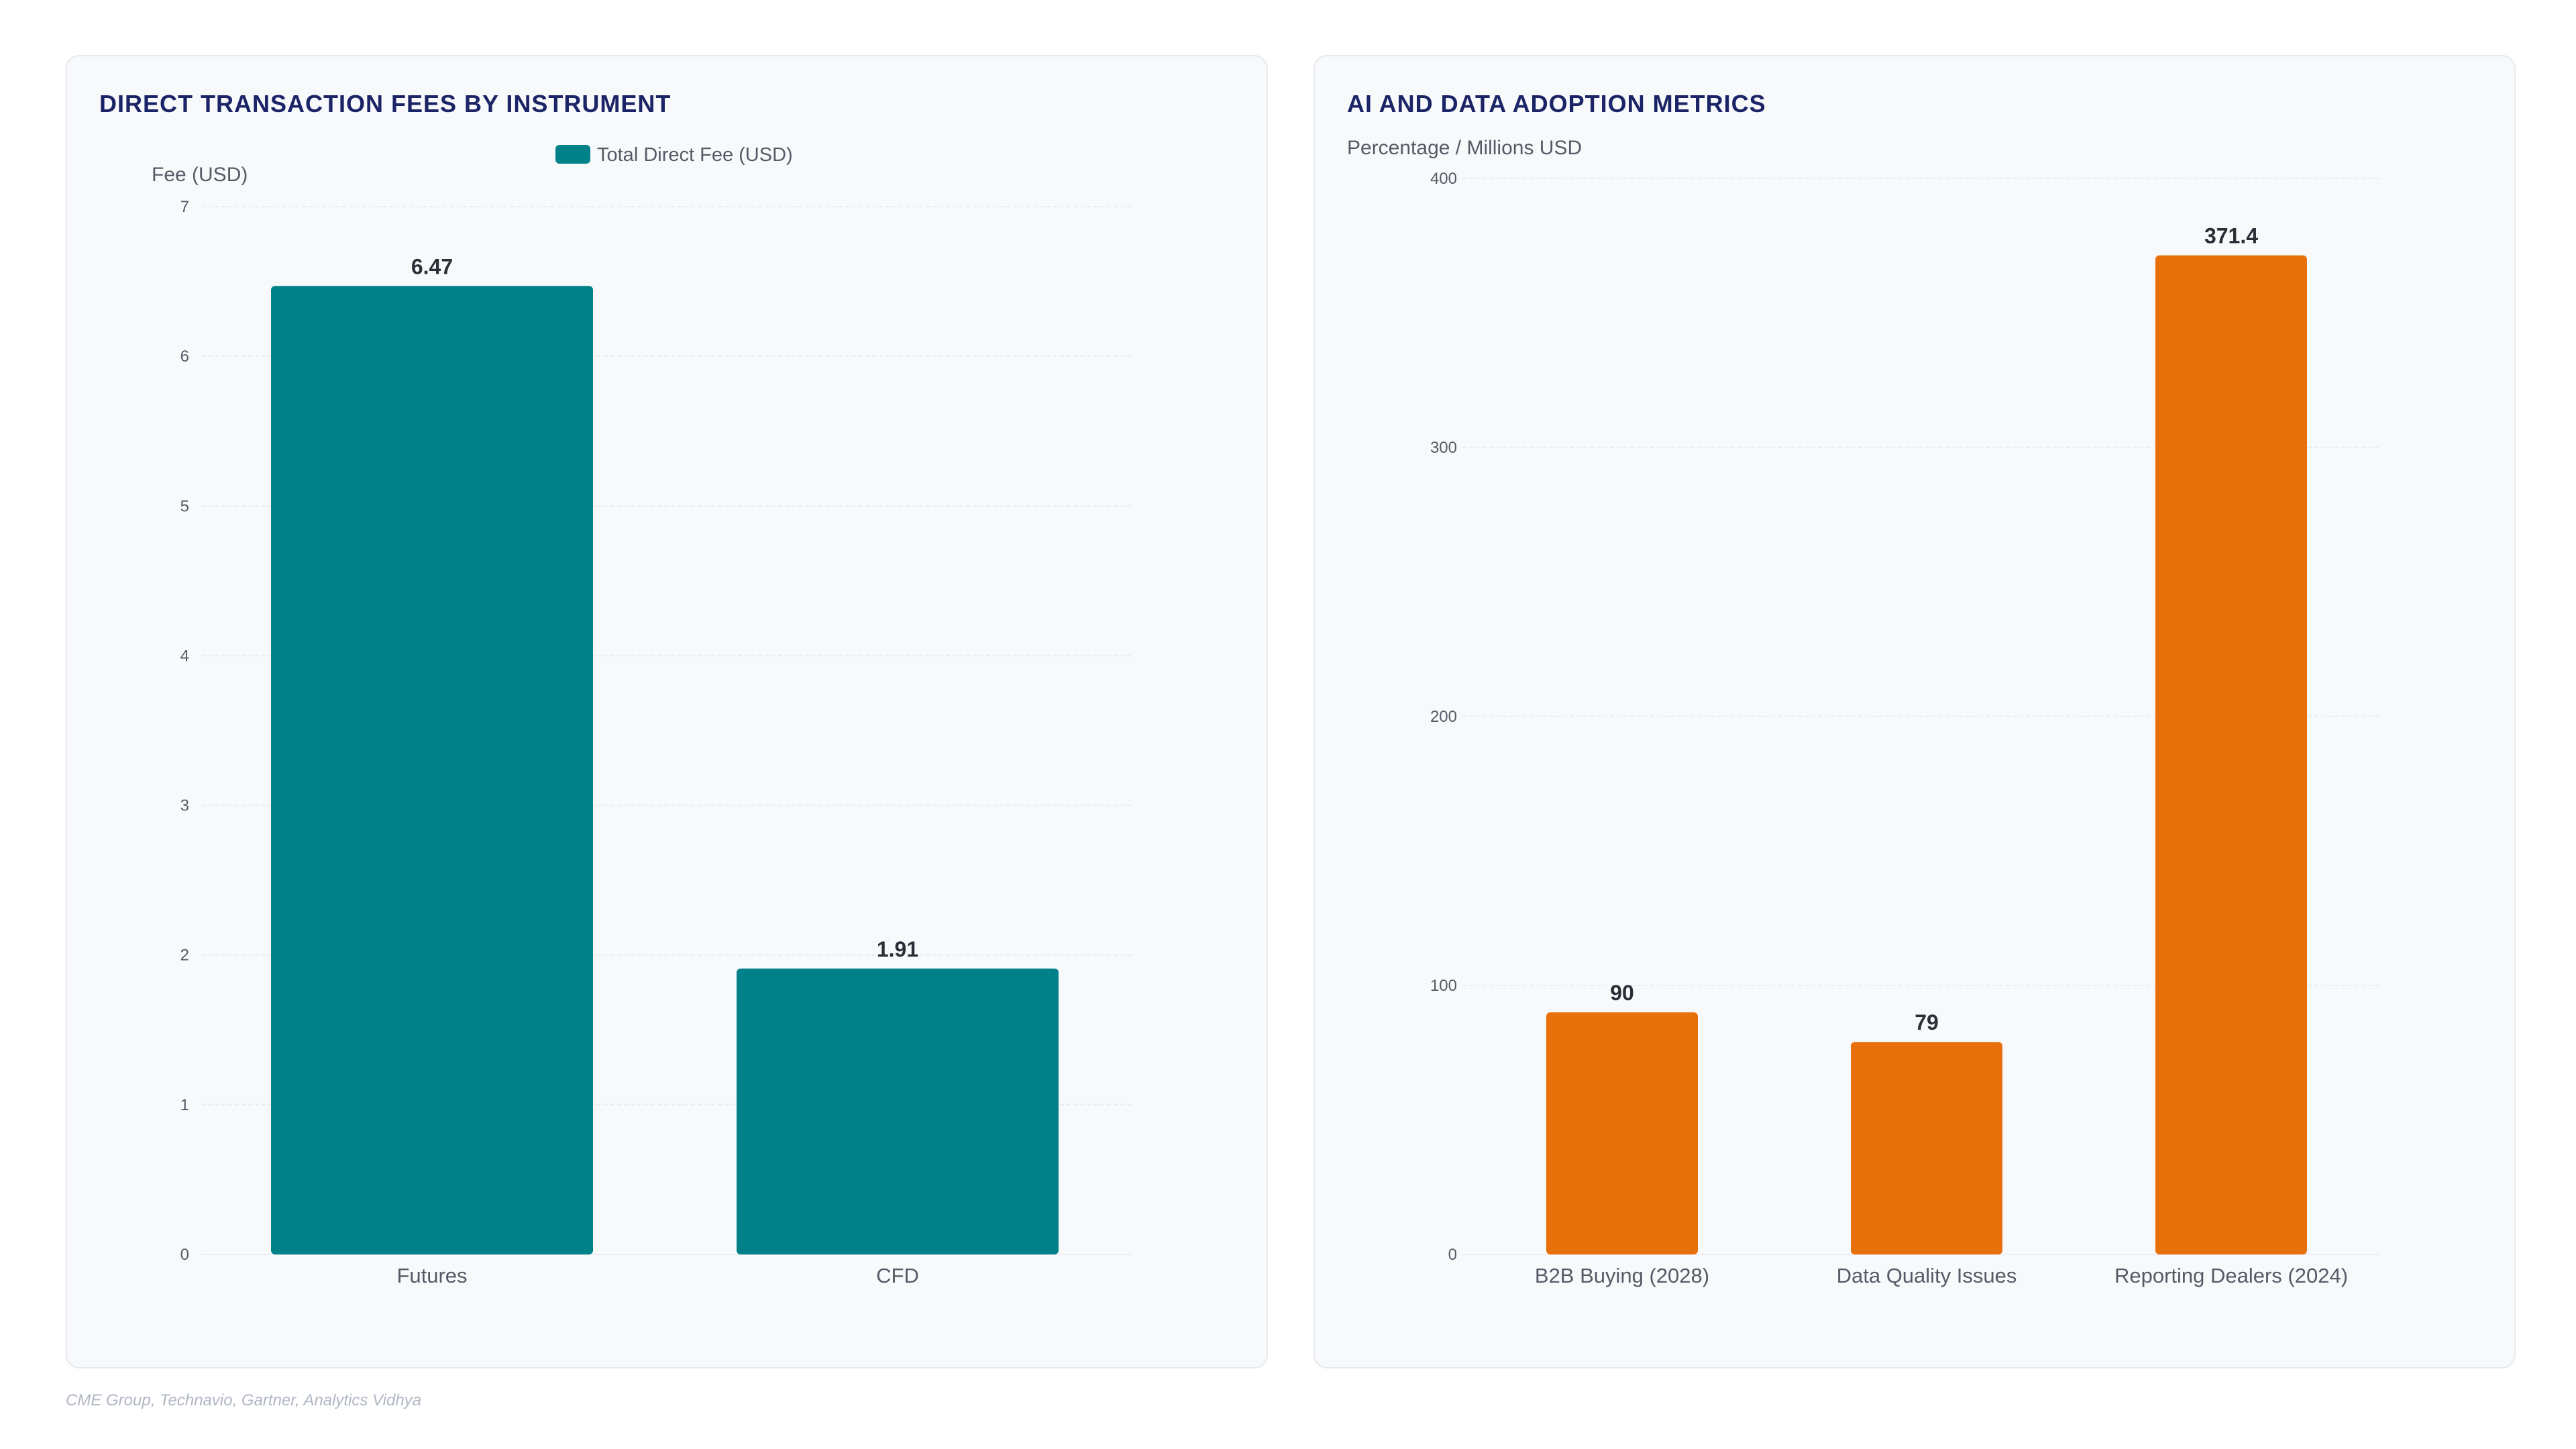 The width and height of the screenshot is (2576, 1449). I want to click on adoption-x-tick-label: Reporting Dealers (2024), so click(2231, 1275).